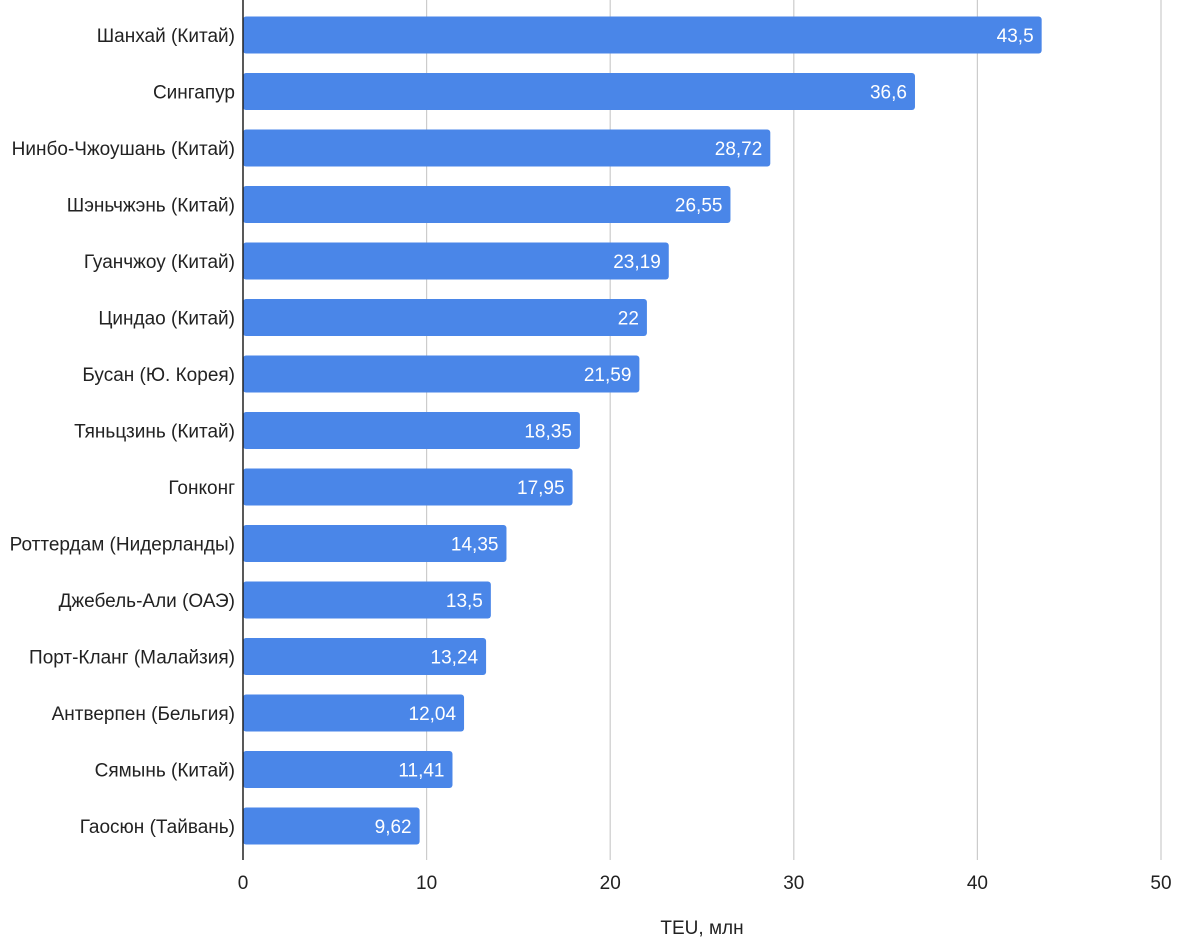  What do you see at coordinates (122, 545) in the screenshot?
I see `category-label: Роттердам (Нидерланды)` at bounding box center [122, 545].